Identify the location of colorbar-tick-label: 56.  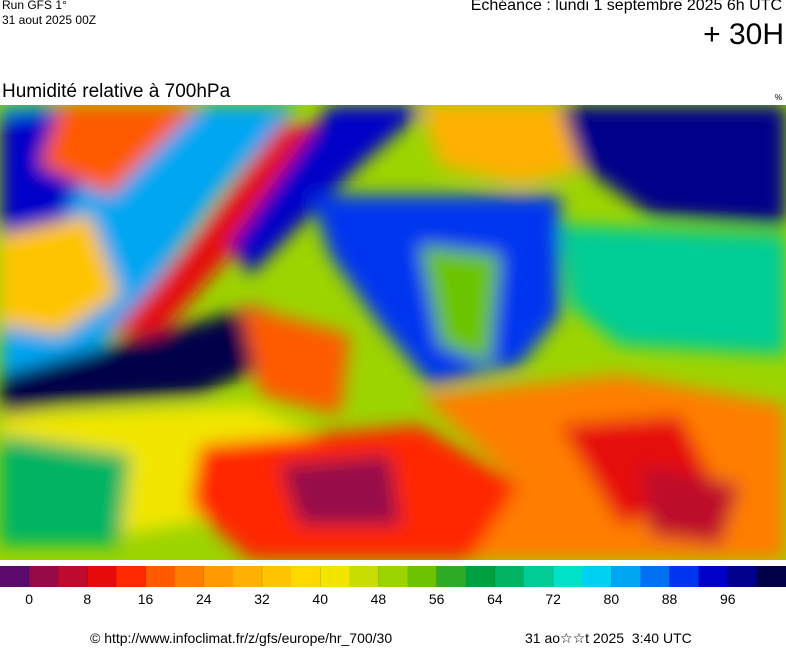
(437, 598).